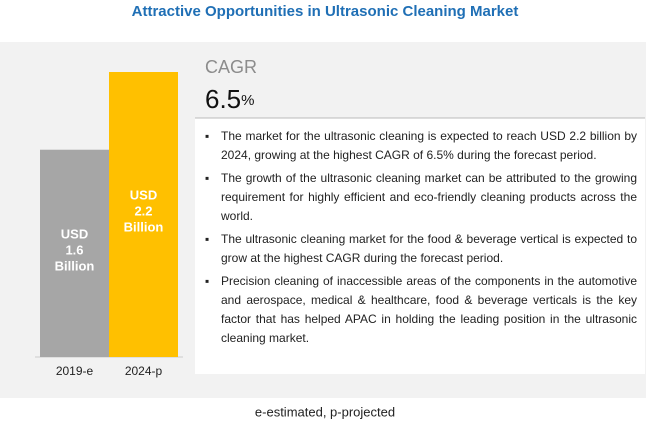 Image resolution: width=650 pixels, height=432 pixels. Describe the element at coordinates (231, 67) in the screenshot. I see `cagr-label: CAGR` at that location.